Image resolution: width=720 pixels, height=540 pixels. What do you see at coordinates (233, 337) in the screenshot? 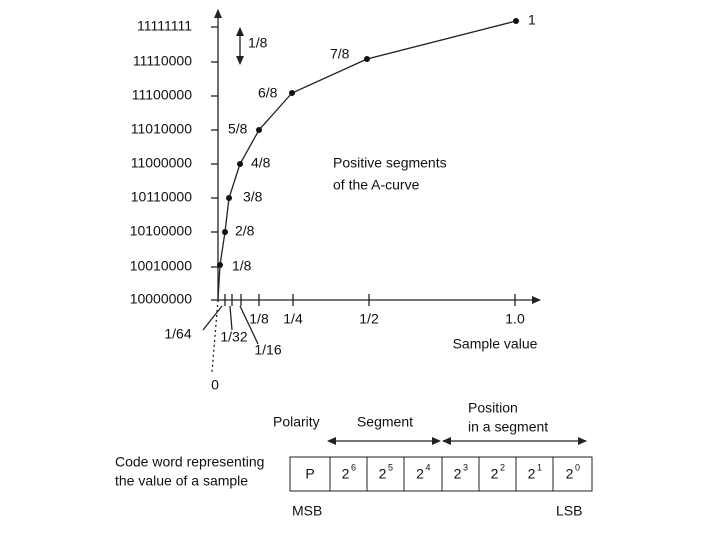
I see `x-label: 1/32` at bounding box center [233, 337].